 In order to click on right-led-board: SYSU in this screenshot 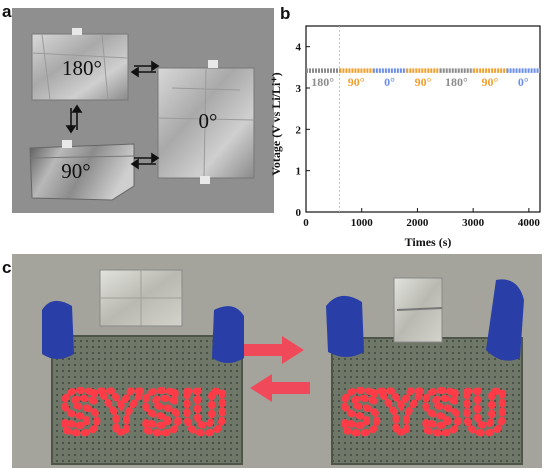, I will do `click(425, 371)`.